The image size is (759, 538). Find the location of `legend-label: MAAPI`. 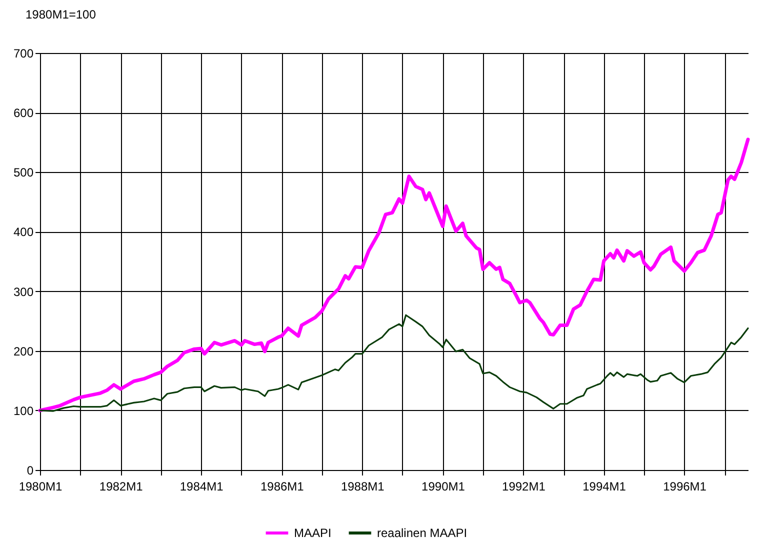

legend-label: MAAPI is located at coordinates (313, 532).